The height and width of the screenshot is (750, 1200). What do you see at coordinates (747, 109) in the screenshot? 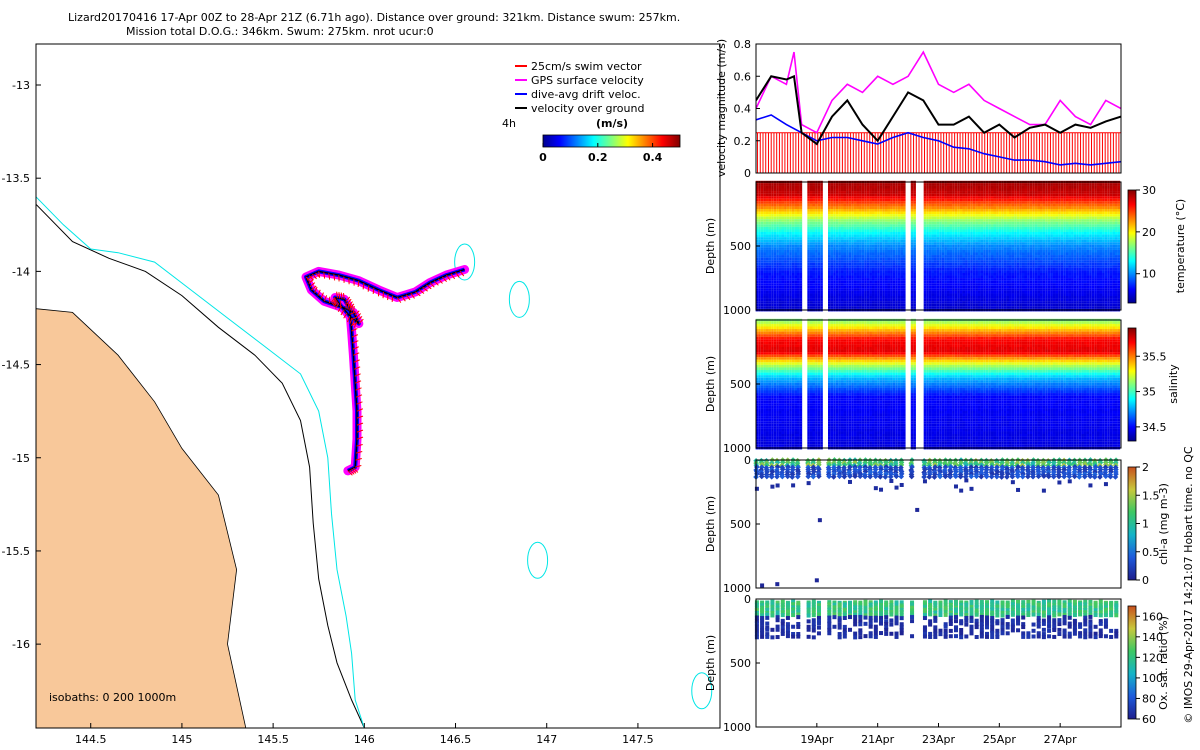
I see `velocity-y-ticks: 00.20.40.60.8` at bounding box center [747, 109].